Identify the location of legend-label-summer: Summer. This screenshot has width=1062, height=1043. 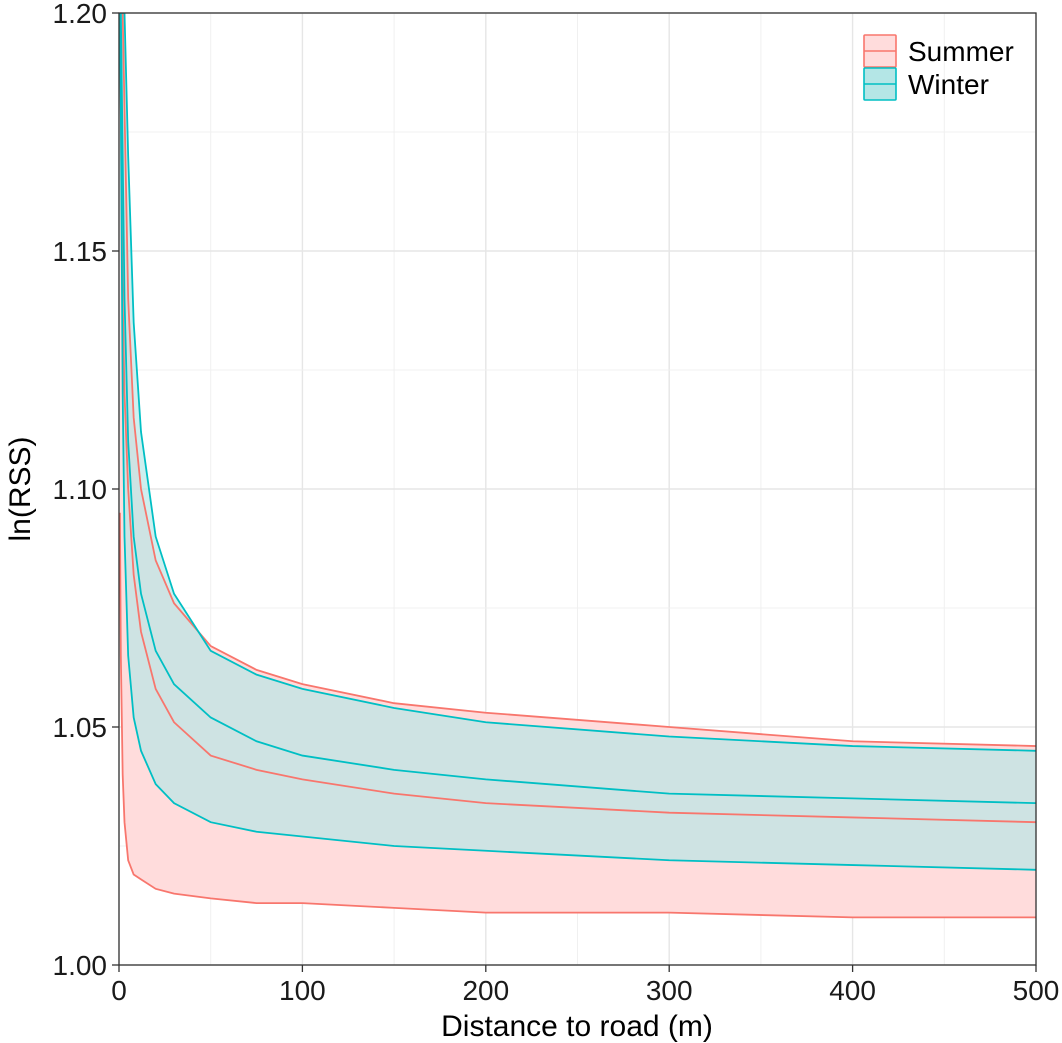
(961, 51).